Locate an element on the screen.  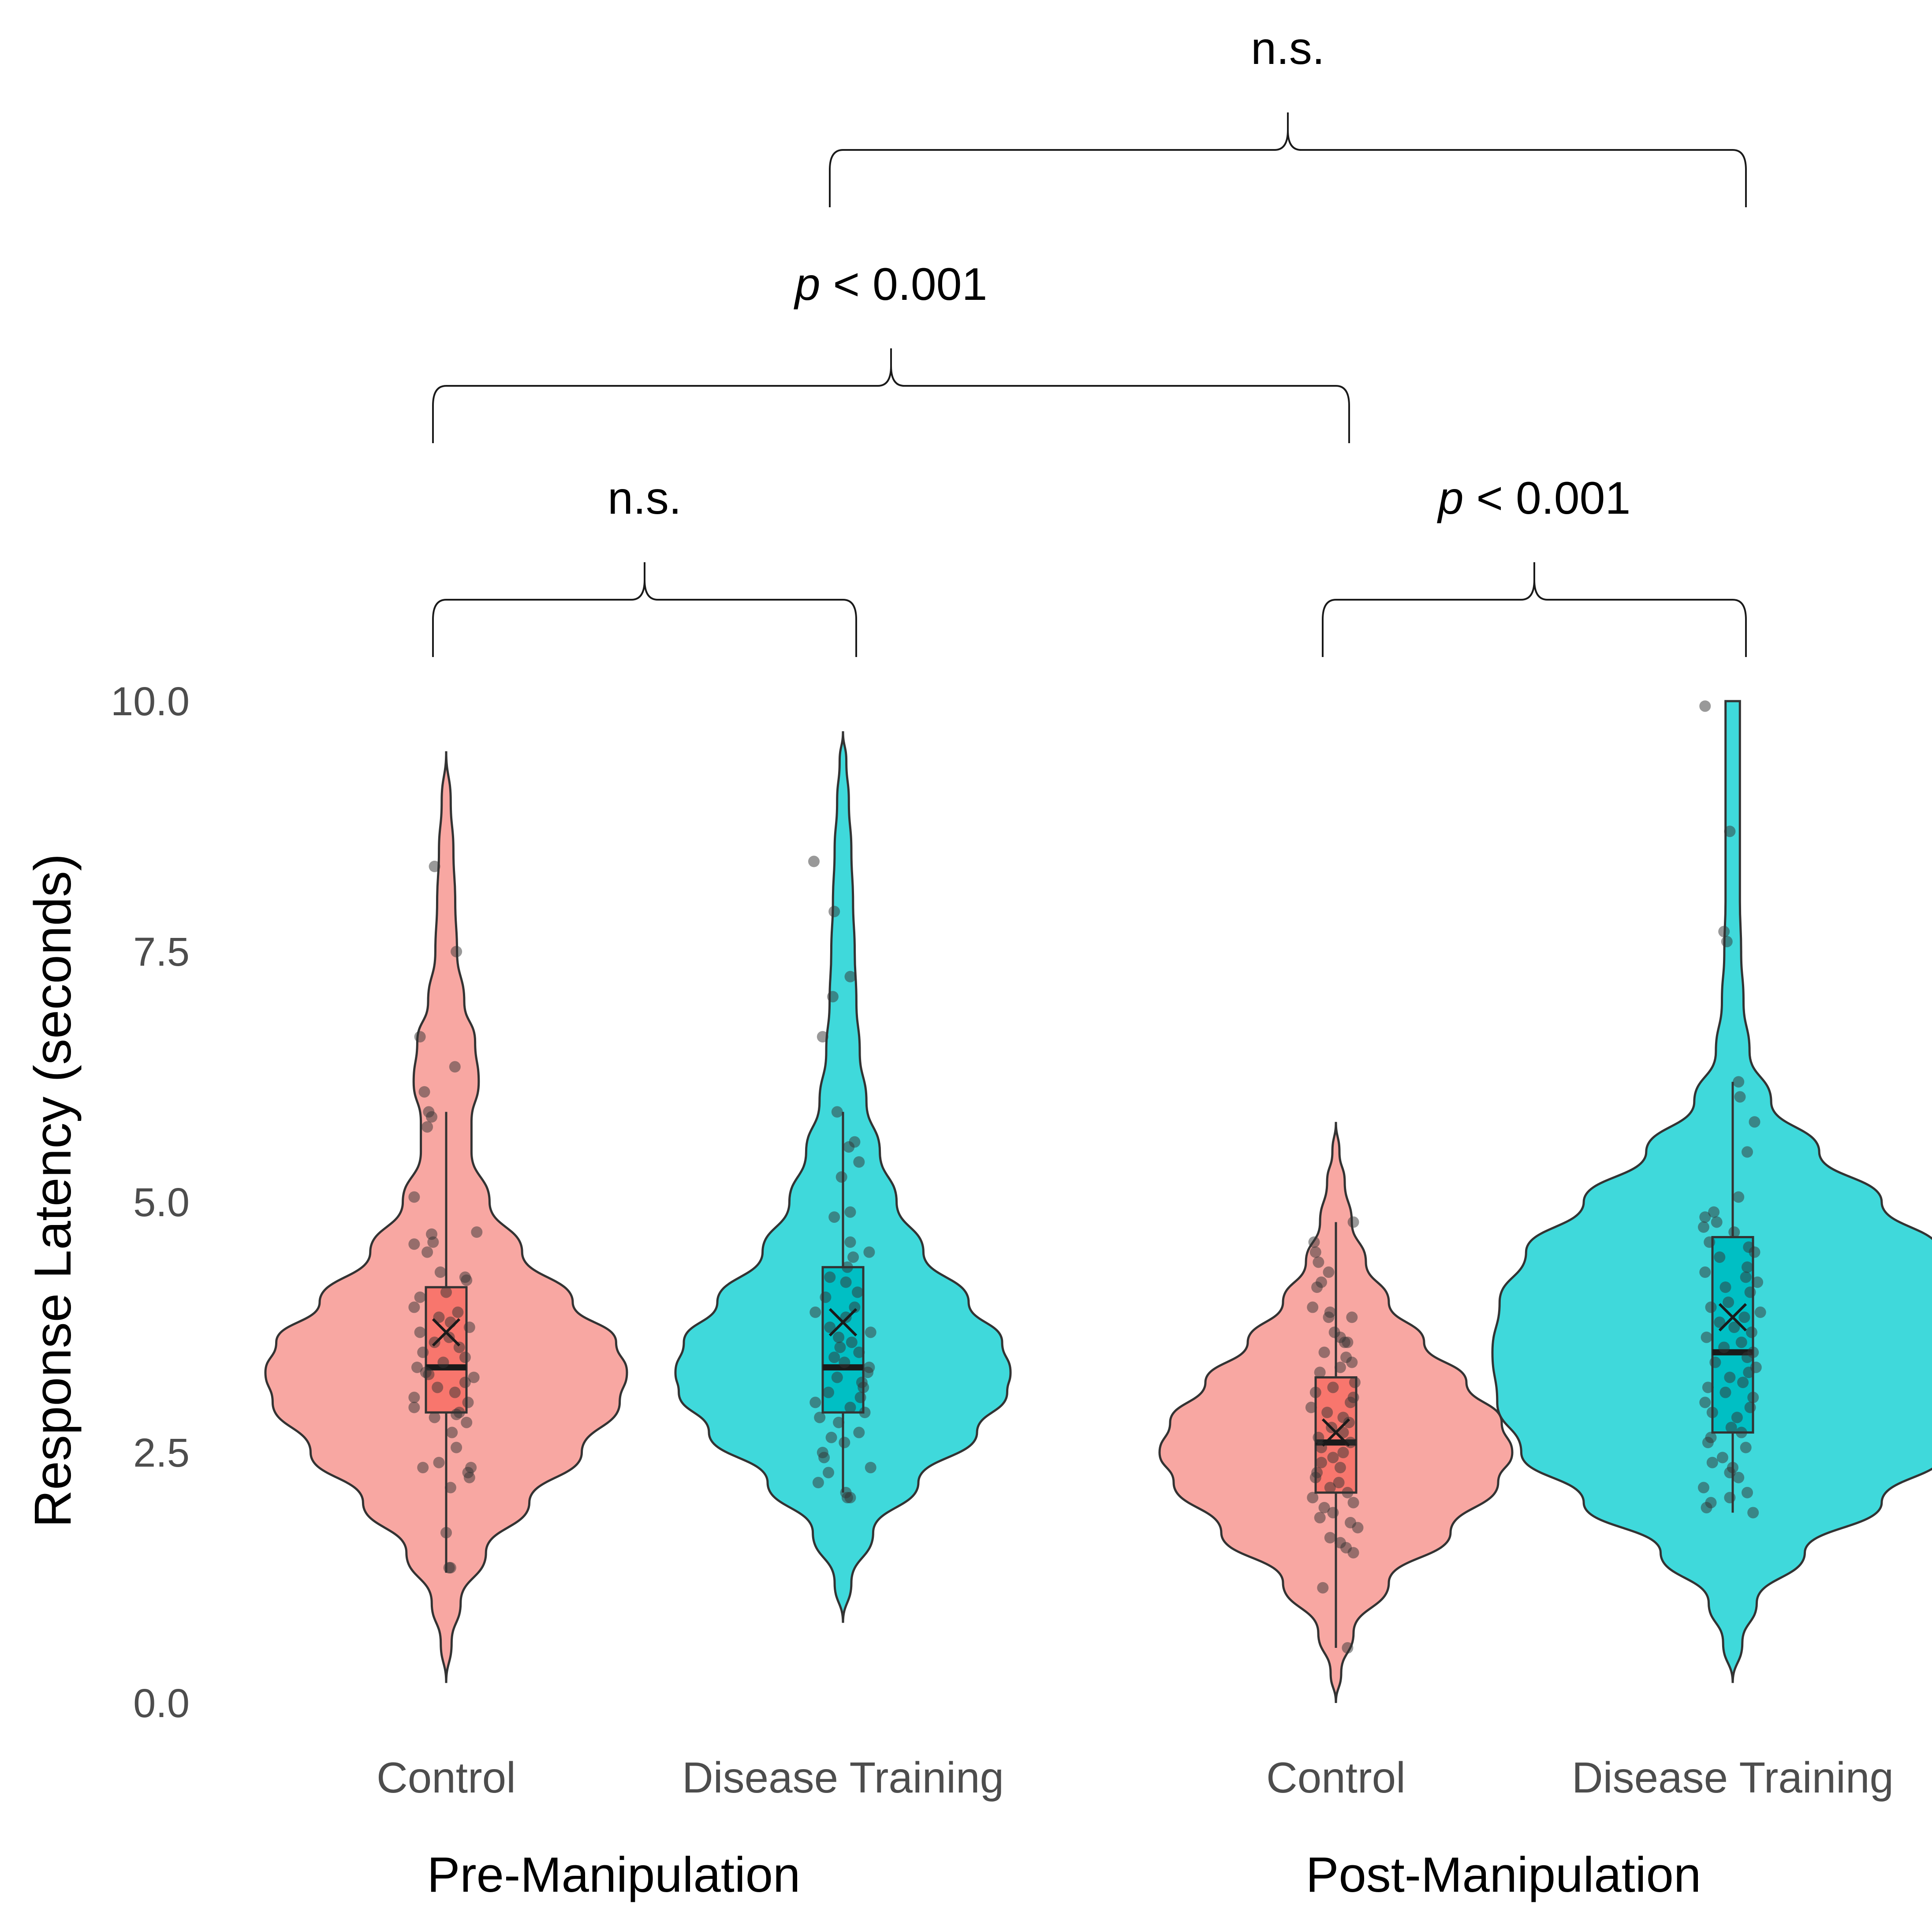
x-category-label: Control is located at coordinates (446, 1777).